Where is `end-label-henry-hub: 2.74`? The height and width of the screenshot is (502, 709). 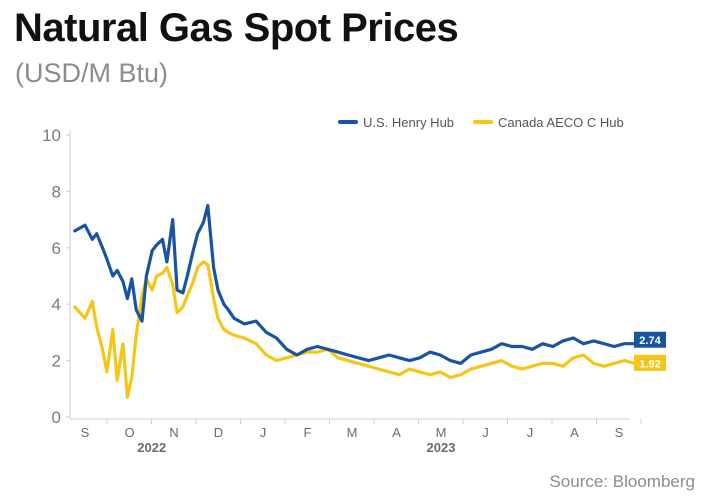
end-label-henry-hub: 2.74 is located at coordinates (650, 341).